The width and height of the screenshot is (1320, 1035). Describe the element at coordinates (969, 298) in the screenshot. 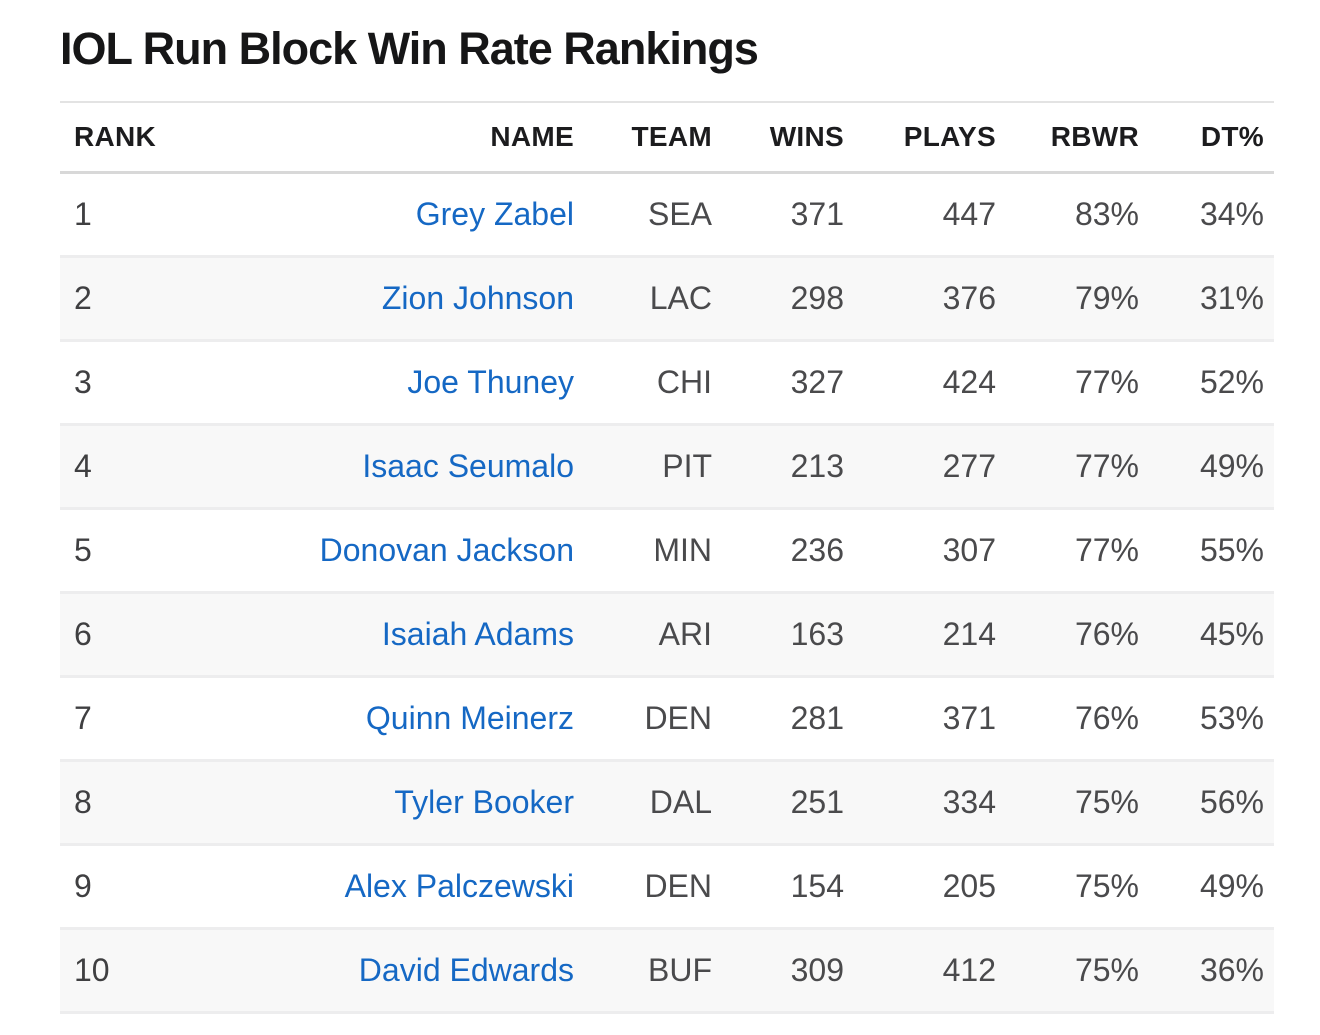

I see `cell-plays: 376` at that location.